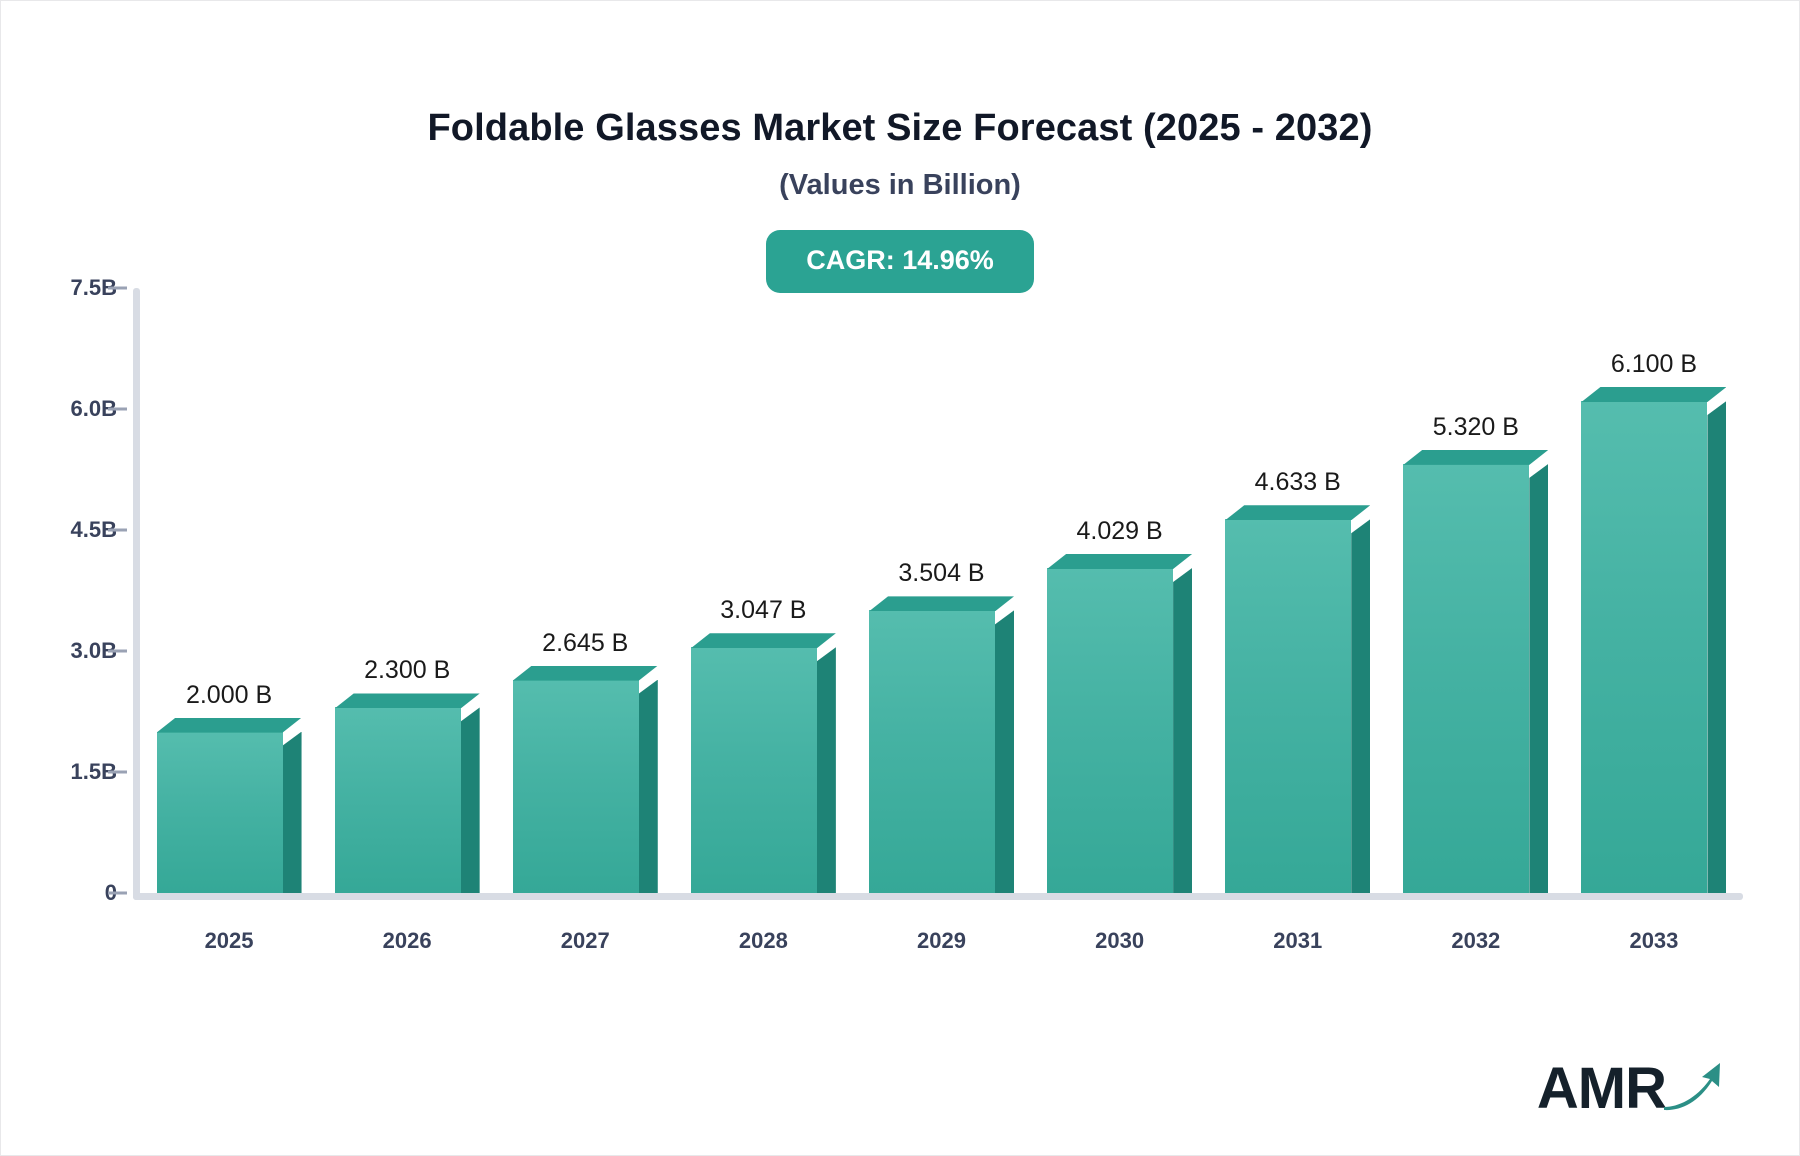  I want to click on x-axis-tick-label: 2026, so click(407, 940).